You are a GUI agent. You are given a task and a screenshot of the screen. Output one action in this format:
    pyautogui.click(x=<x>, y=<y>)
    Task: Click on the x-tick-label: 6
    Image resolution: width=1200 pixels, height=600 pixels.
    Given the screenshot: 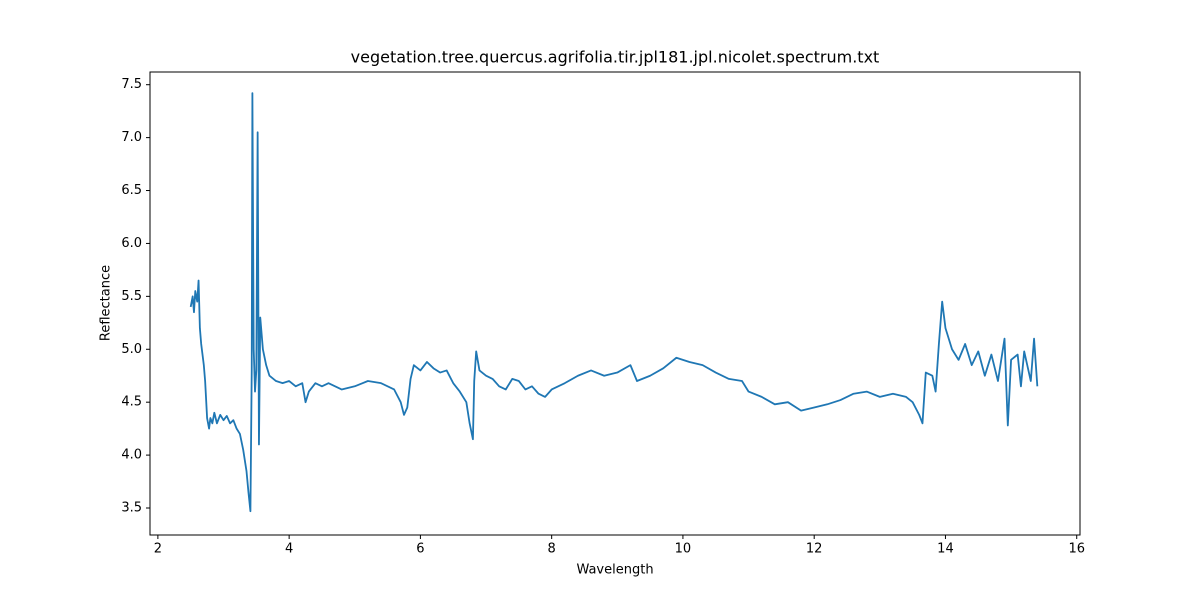 What is the action you would take?
    pyautogui.click(x=420, y=549)
    